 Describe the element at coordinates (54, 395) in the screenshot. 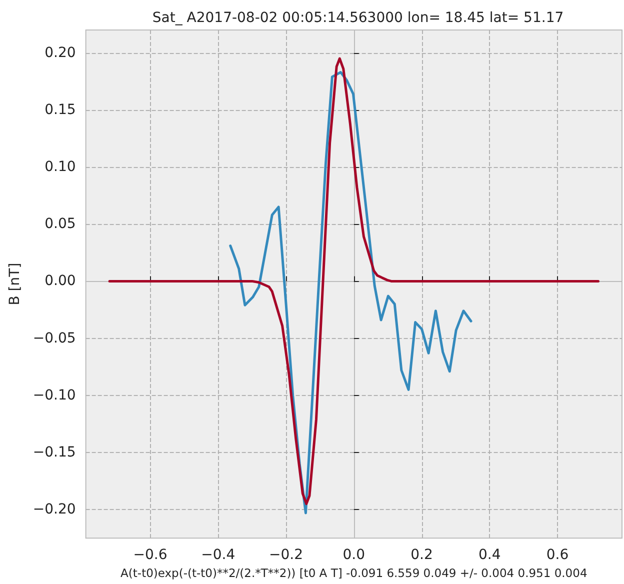

I see `y-tick-label: −0.10` at that location.